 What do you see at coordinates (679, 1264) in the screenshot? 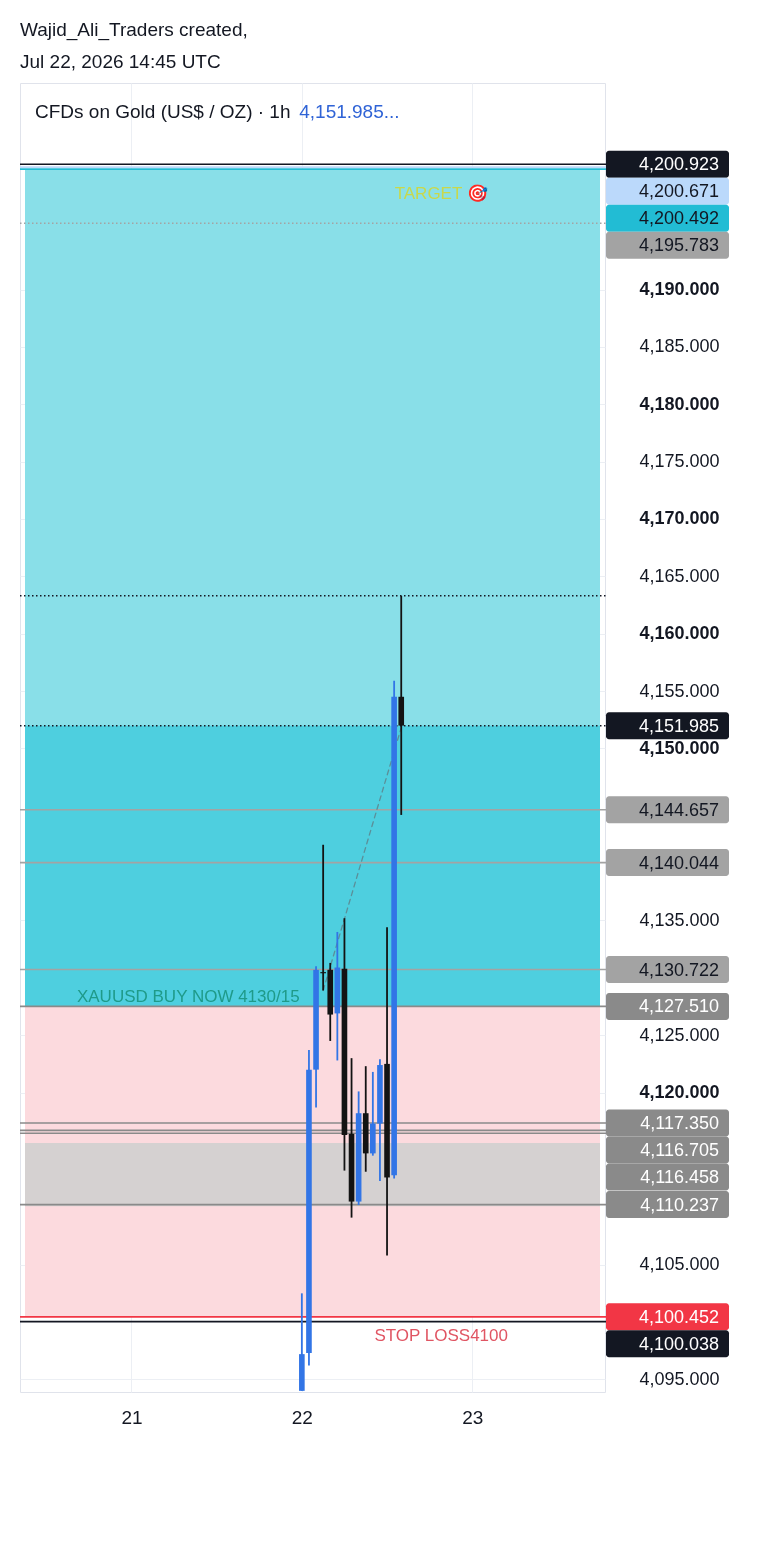
I see `y-tick-label: 4,105.000` at bounding box center [679, 1264].